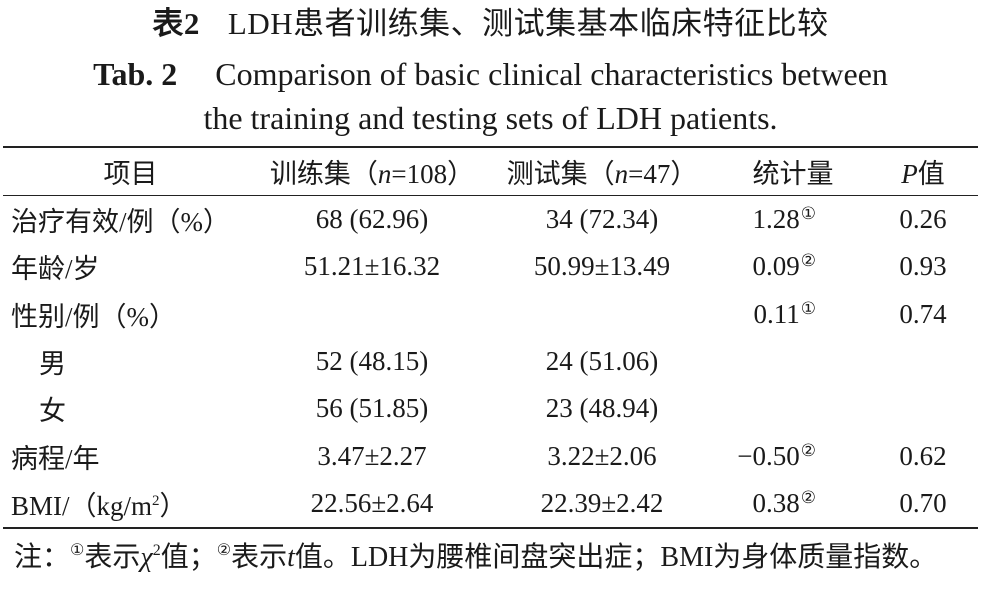 Image resolution: width=981 pixels, height=616 pixels. What do you see at coordinates (372, 266) in the screenshot?
I see `row-training-value: 51.21±16.32` at bounding box center [372, 266].